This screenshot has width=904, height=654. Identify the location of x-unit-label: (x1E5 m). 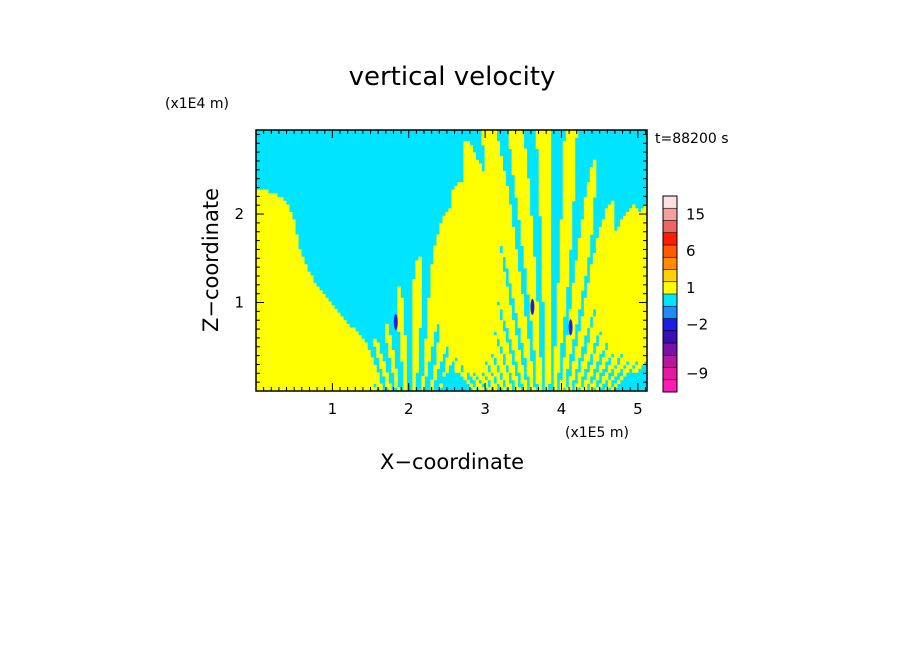
(597, 433).